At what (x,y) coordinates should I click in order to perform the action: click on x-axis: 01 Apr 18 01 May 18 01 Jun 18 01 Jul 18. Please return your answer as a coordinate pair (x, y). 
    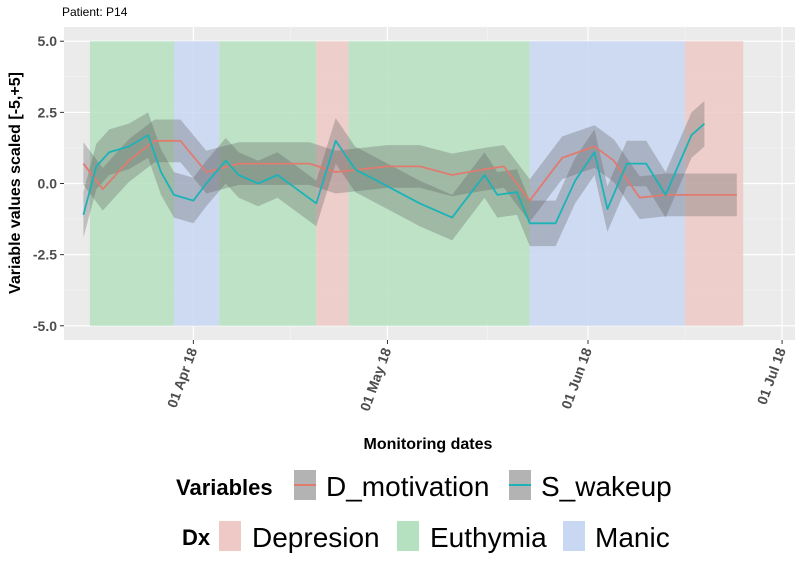
    Looking at the image, I should click on (476, 376).